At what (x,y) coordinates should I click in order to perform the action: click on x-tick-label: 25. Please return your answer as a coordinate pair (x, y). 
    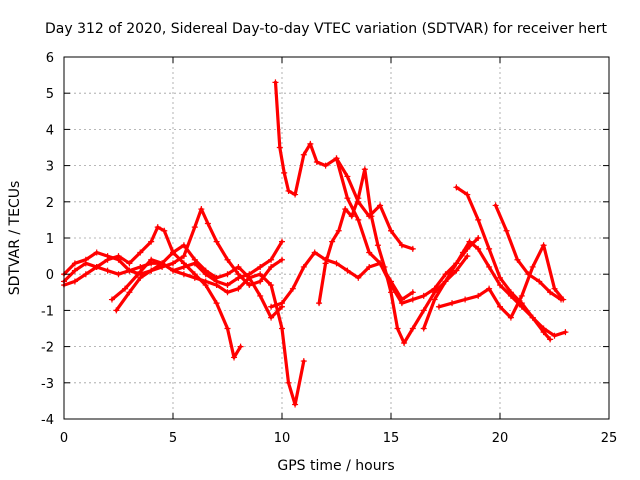
    Looking at the image, I should click on (609, 438).